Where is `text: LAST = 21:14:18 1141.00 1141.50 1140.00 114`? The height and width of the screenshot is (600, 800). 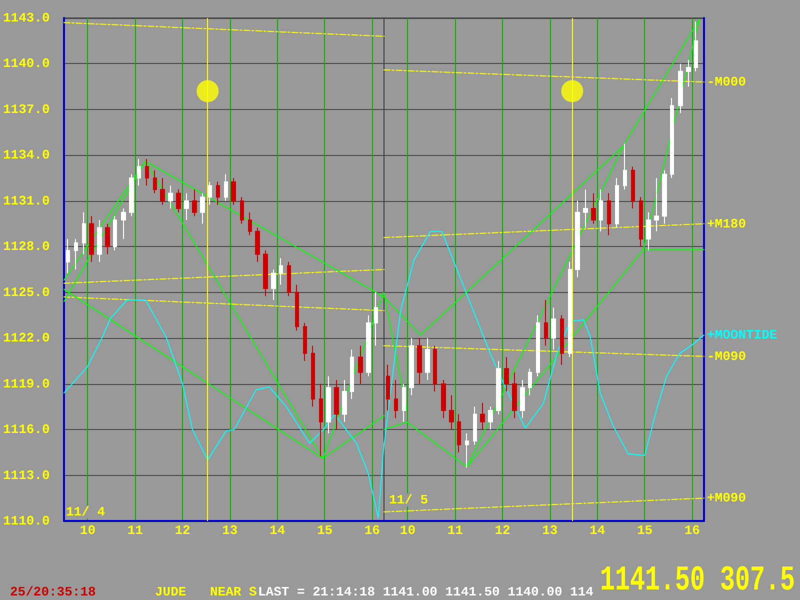 text: LAST = 21:14:18 1141.00 1141.50 1140.00 114 is located at coordinates (426, 592).